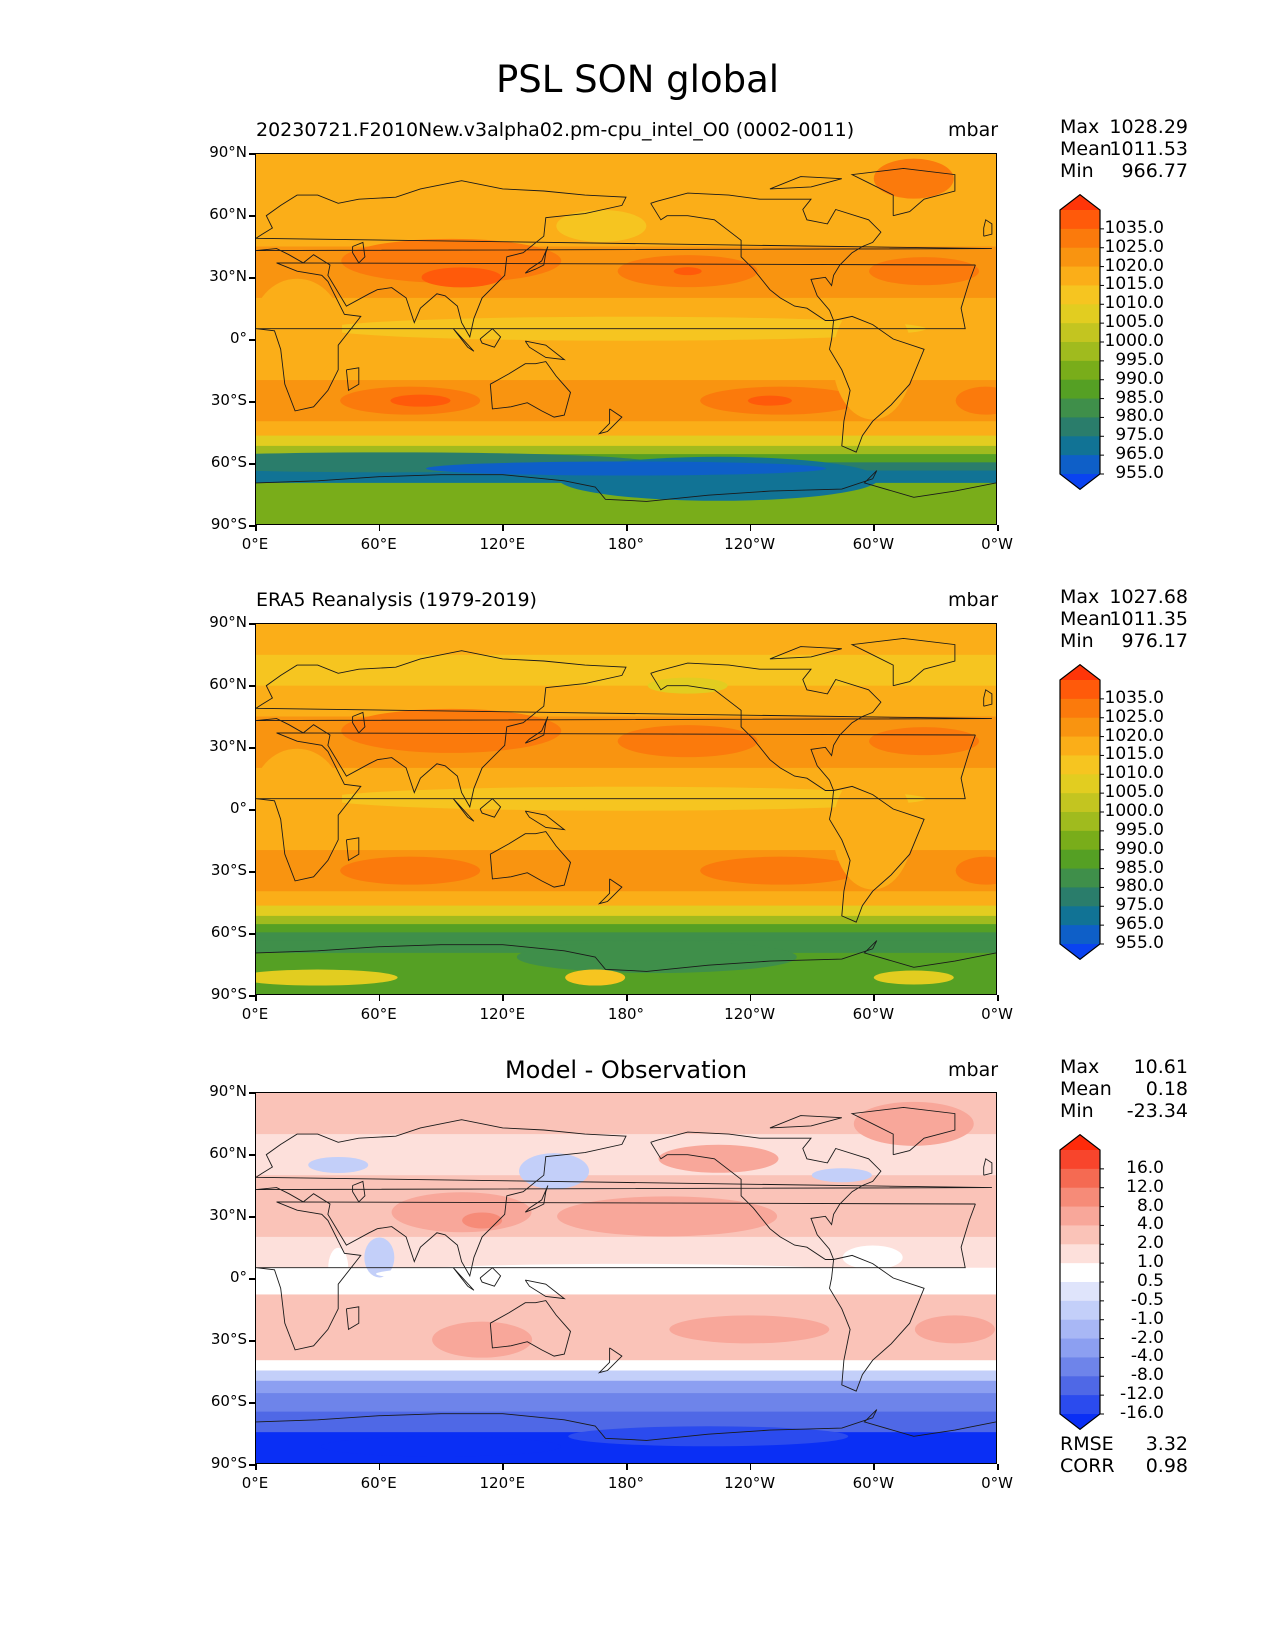 This screenshot has height=1650, width=1275. What do you see at coordinates (228, 746) in the screenshot?
I see `lat-tick-label: 30°N` at bounding box center [228, 746].